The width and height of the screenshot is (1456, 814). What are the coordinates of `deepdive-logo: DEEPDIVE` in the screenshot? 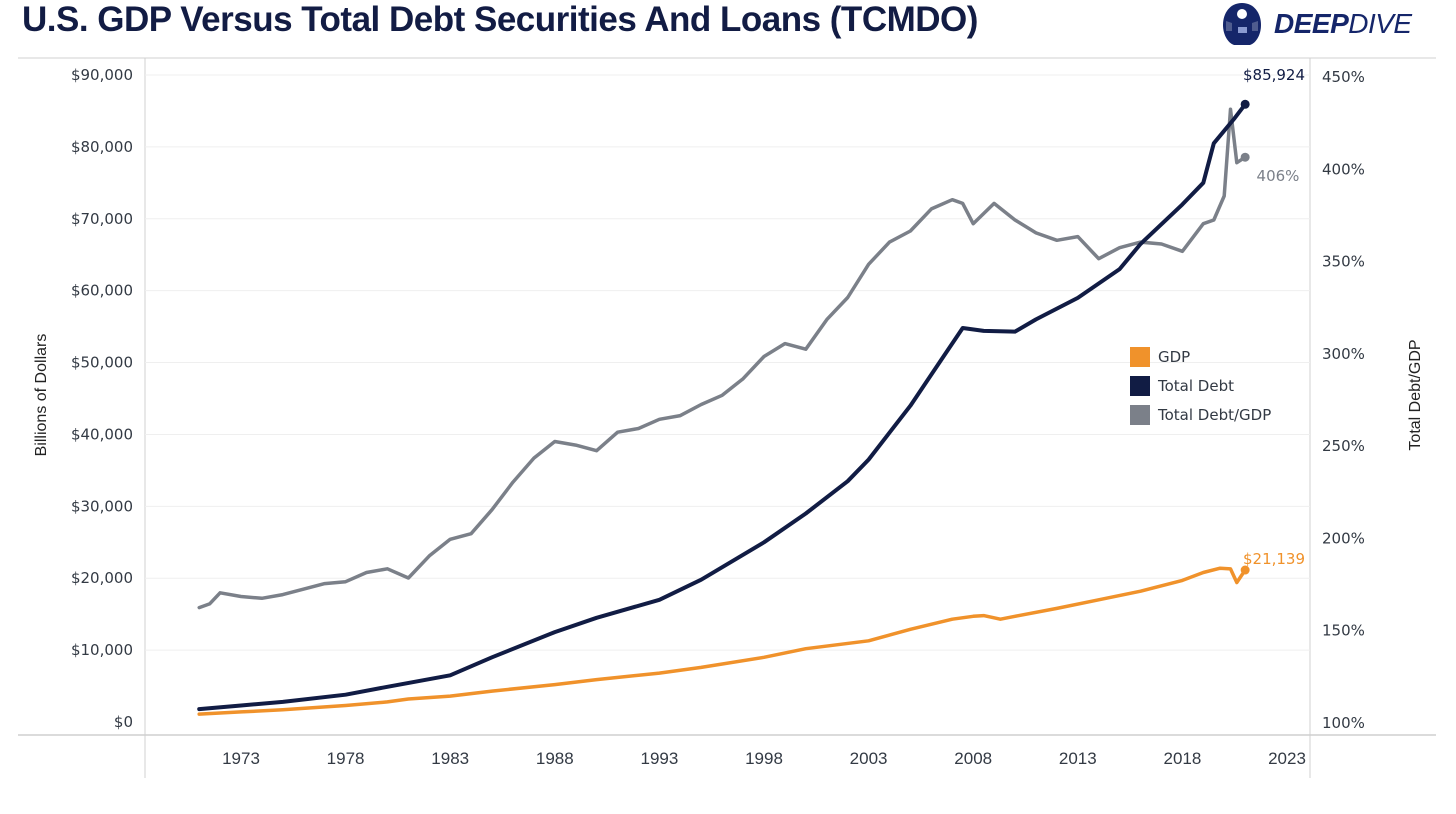 It's located at (1316, 24).